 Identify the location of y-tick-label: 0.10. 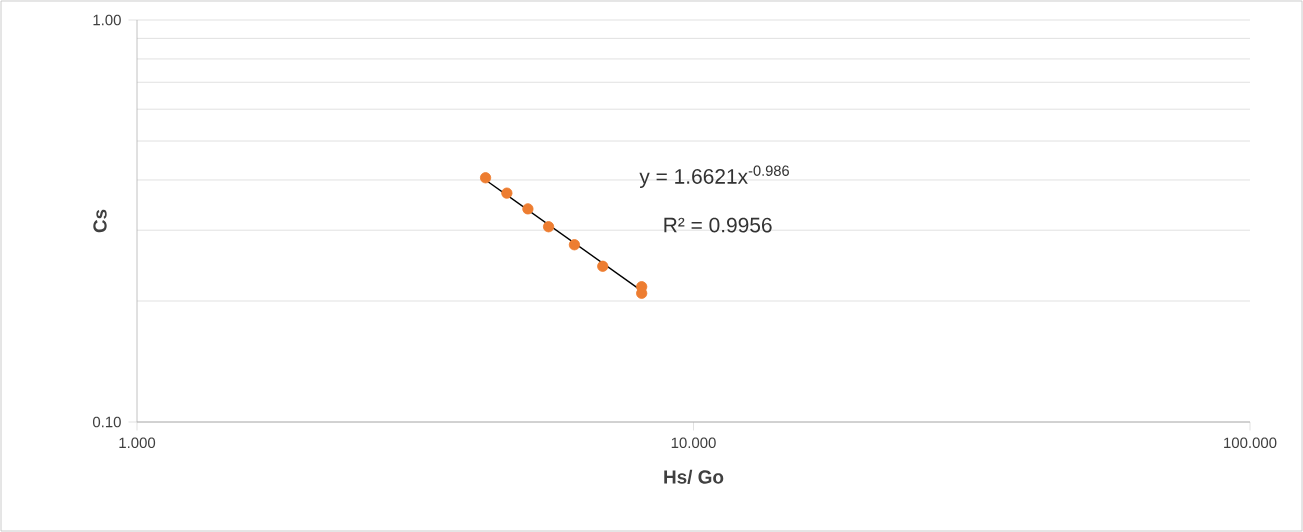
(106, 422).